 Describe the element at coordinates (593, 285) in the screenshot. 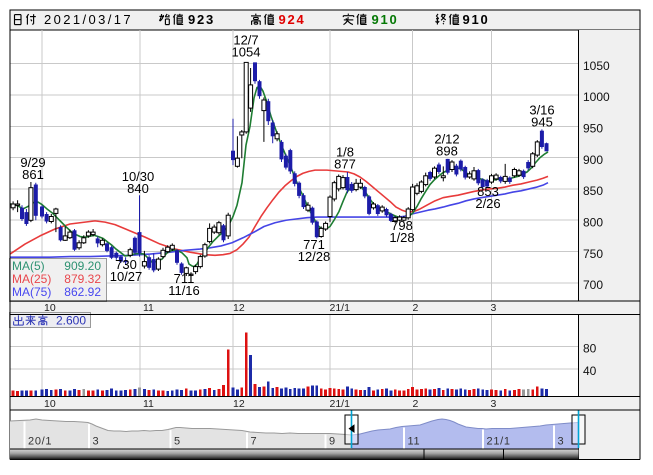

I see `svg-text: 700` at that location.